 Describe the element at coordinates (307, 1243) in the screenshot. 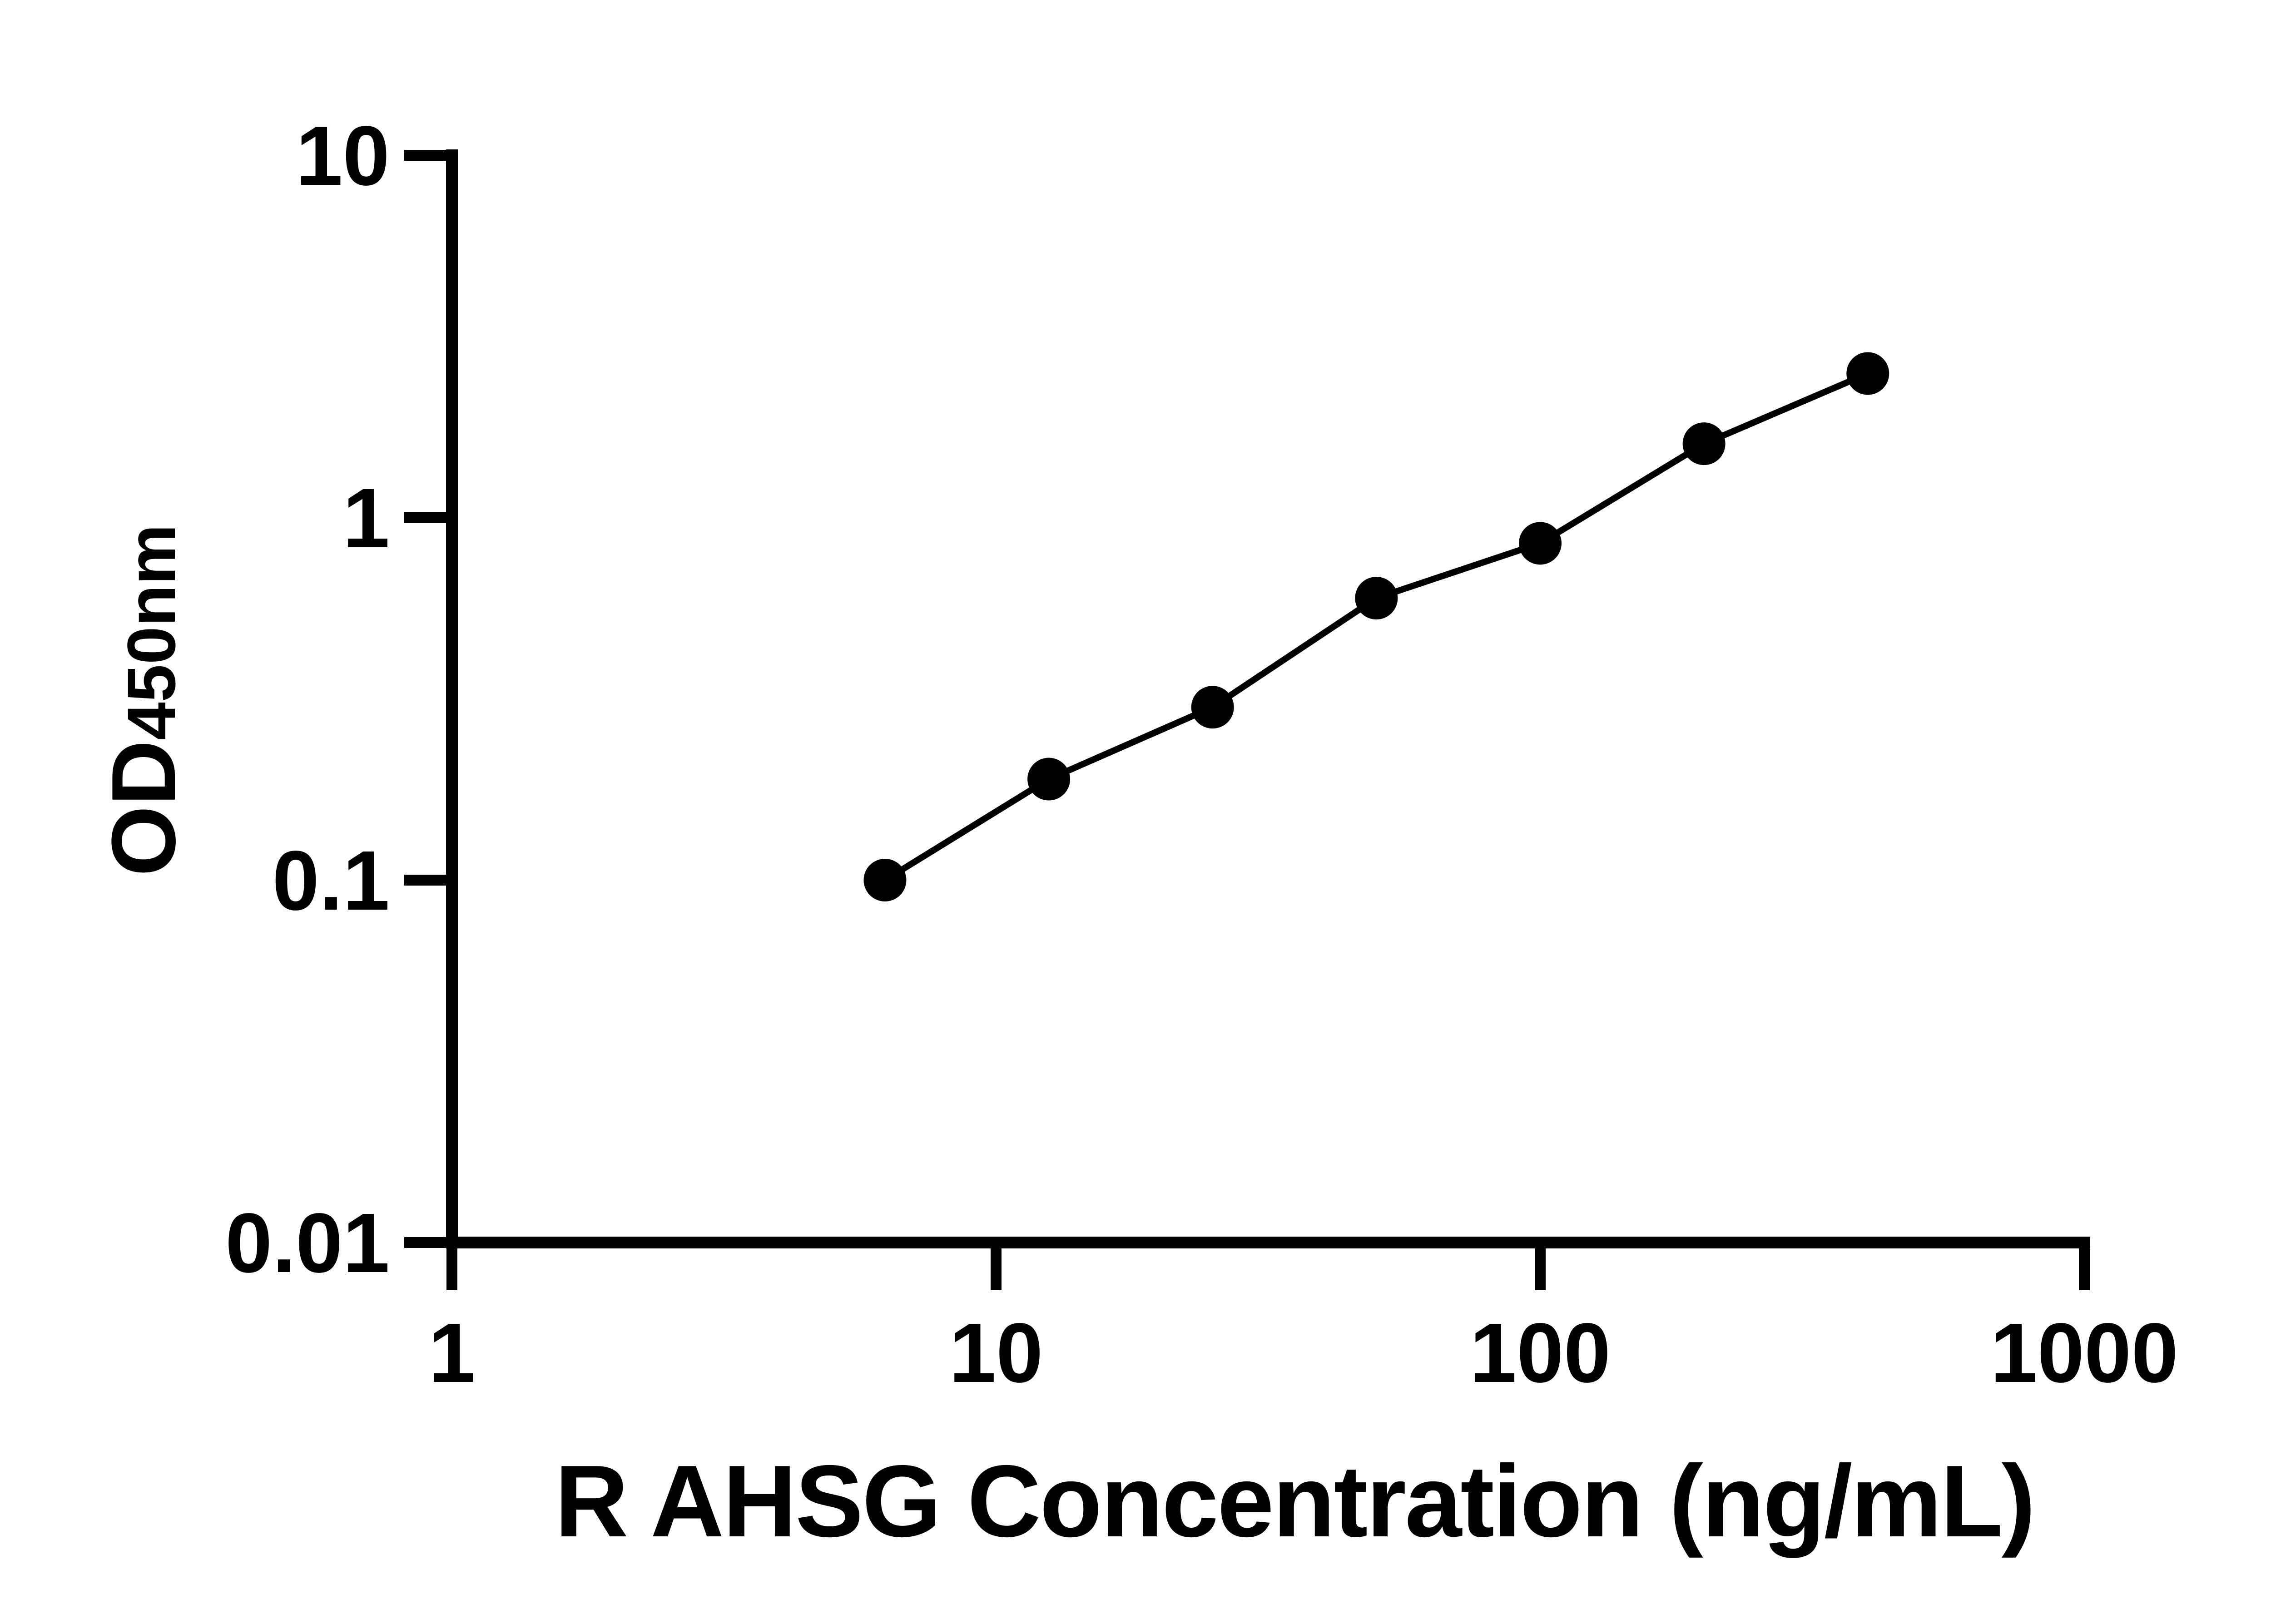

I see `y-tick-label-0.01: 0.01` at that location.